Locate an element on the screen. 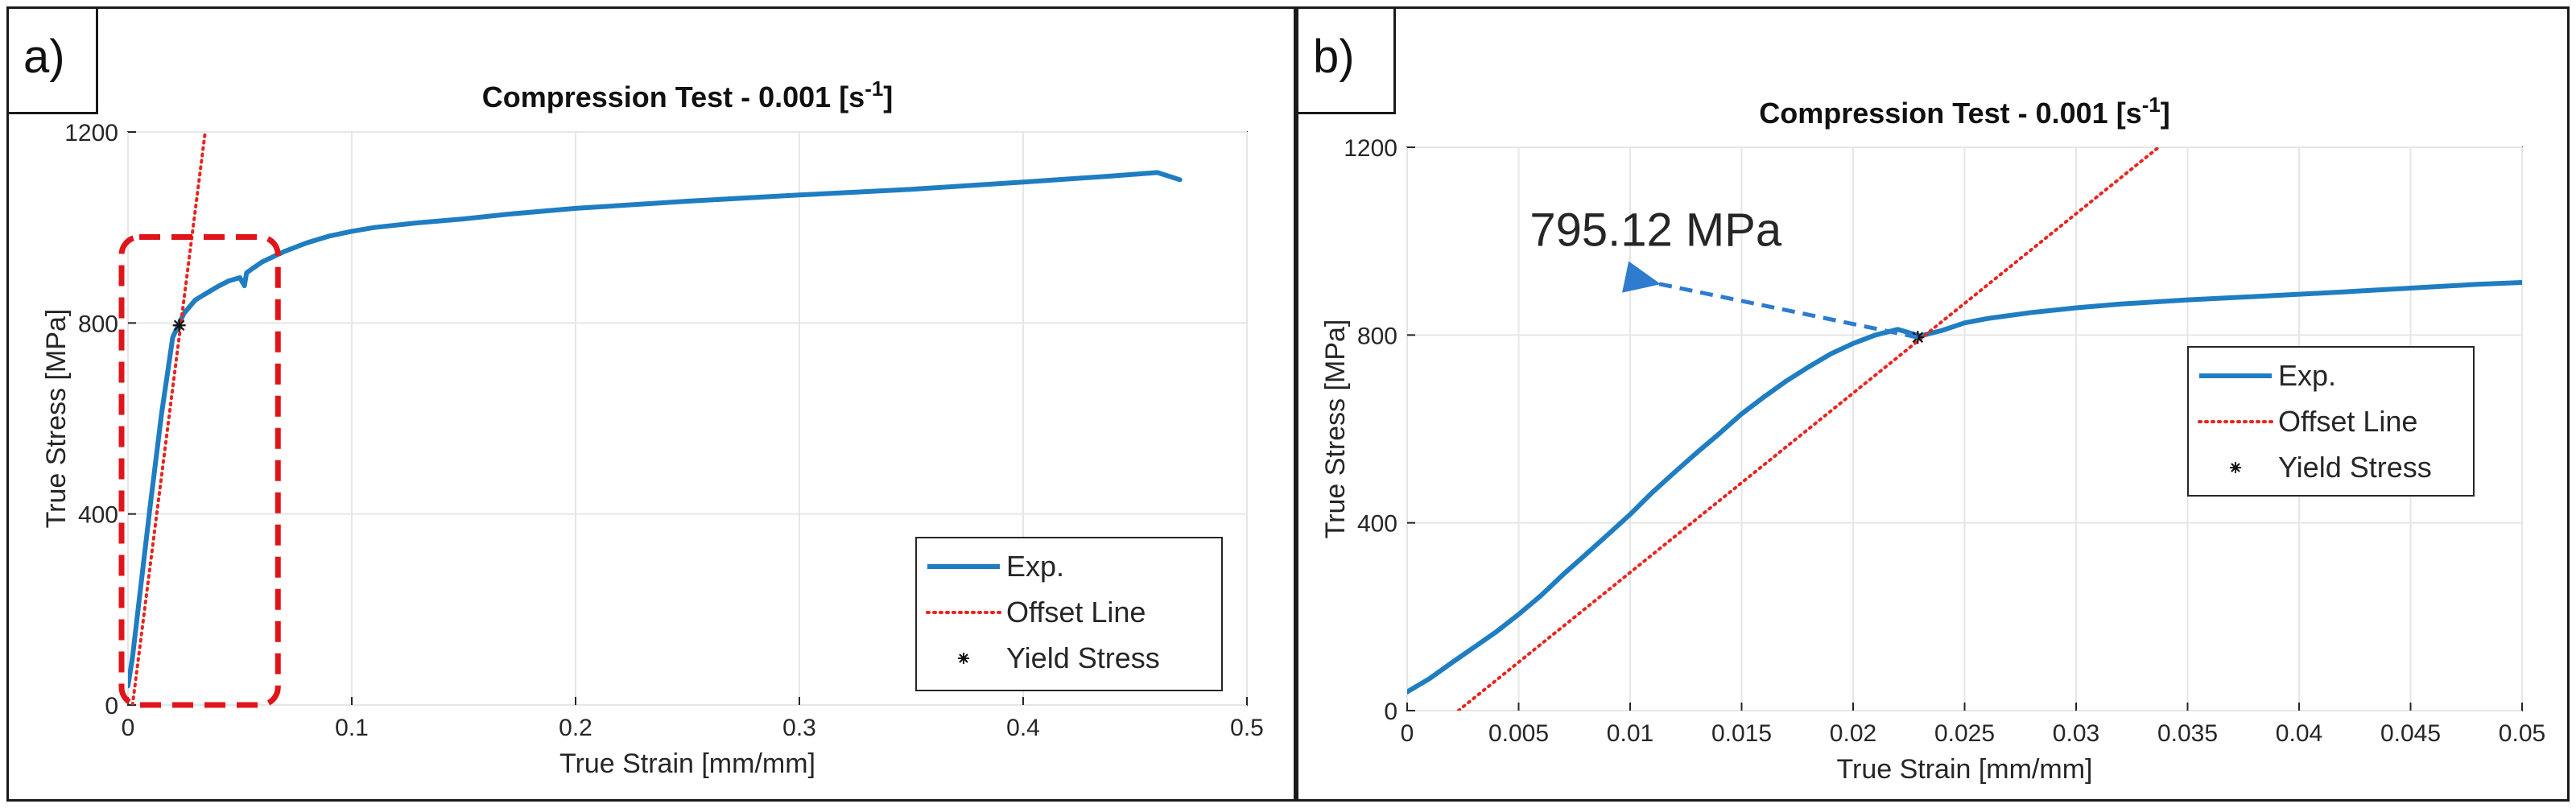 This screenshot has width=2576, height=808. highlight-box is located at coordinates (199, 471).